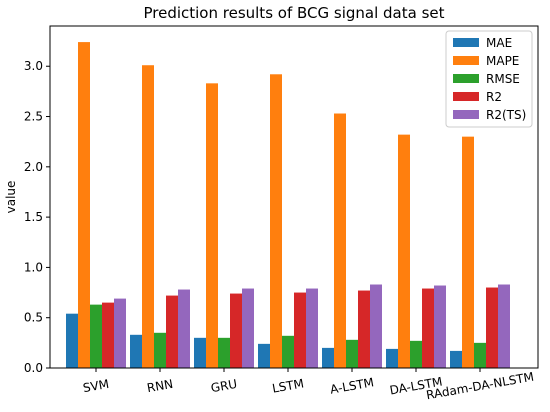 The height and width of the screenshot is (412, 550). I want to click on y-tick-label: 3.0, so click(33, 66).